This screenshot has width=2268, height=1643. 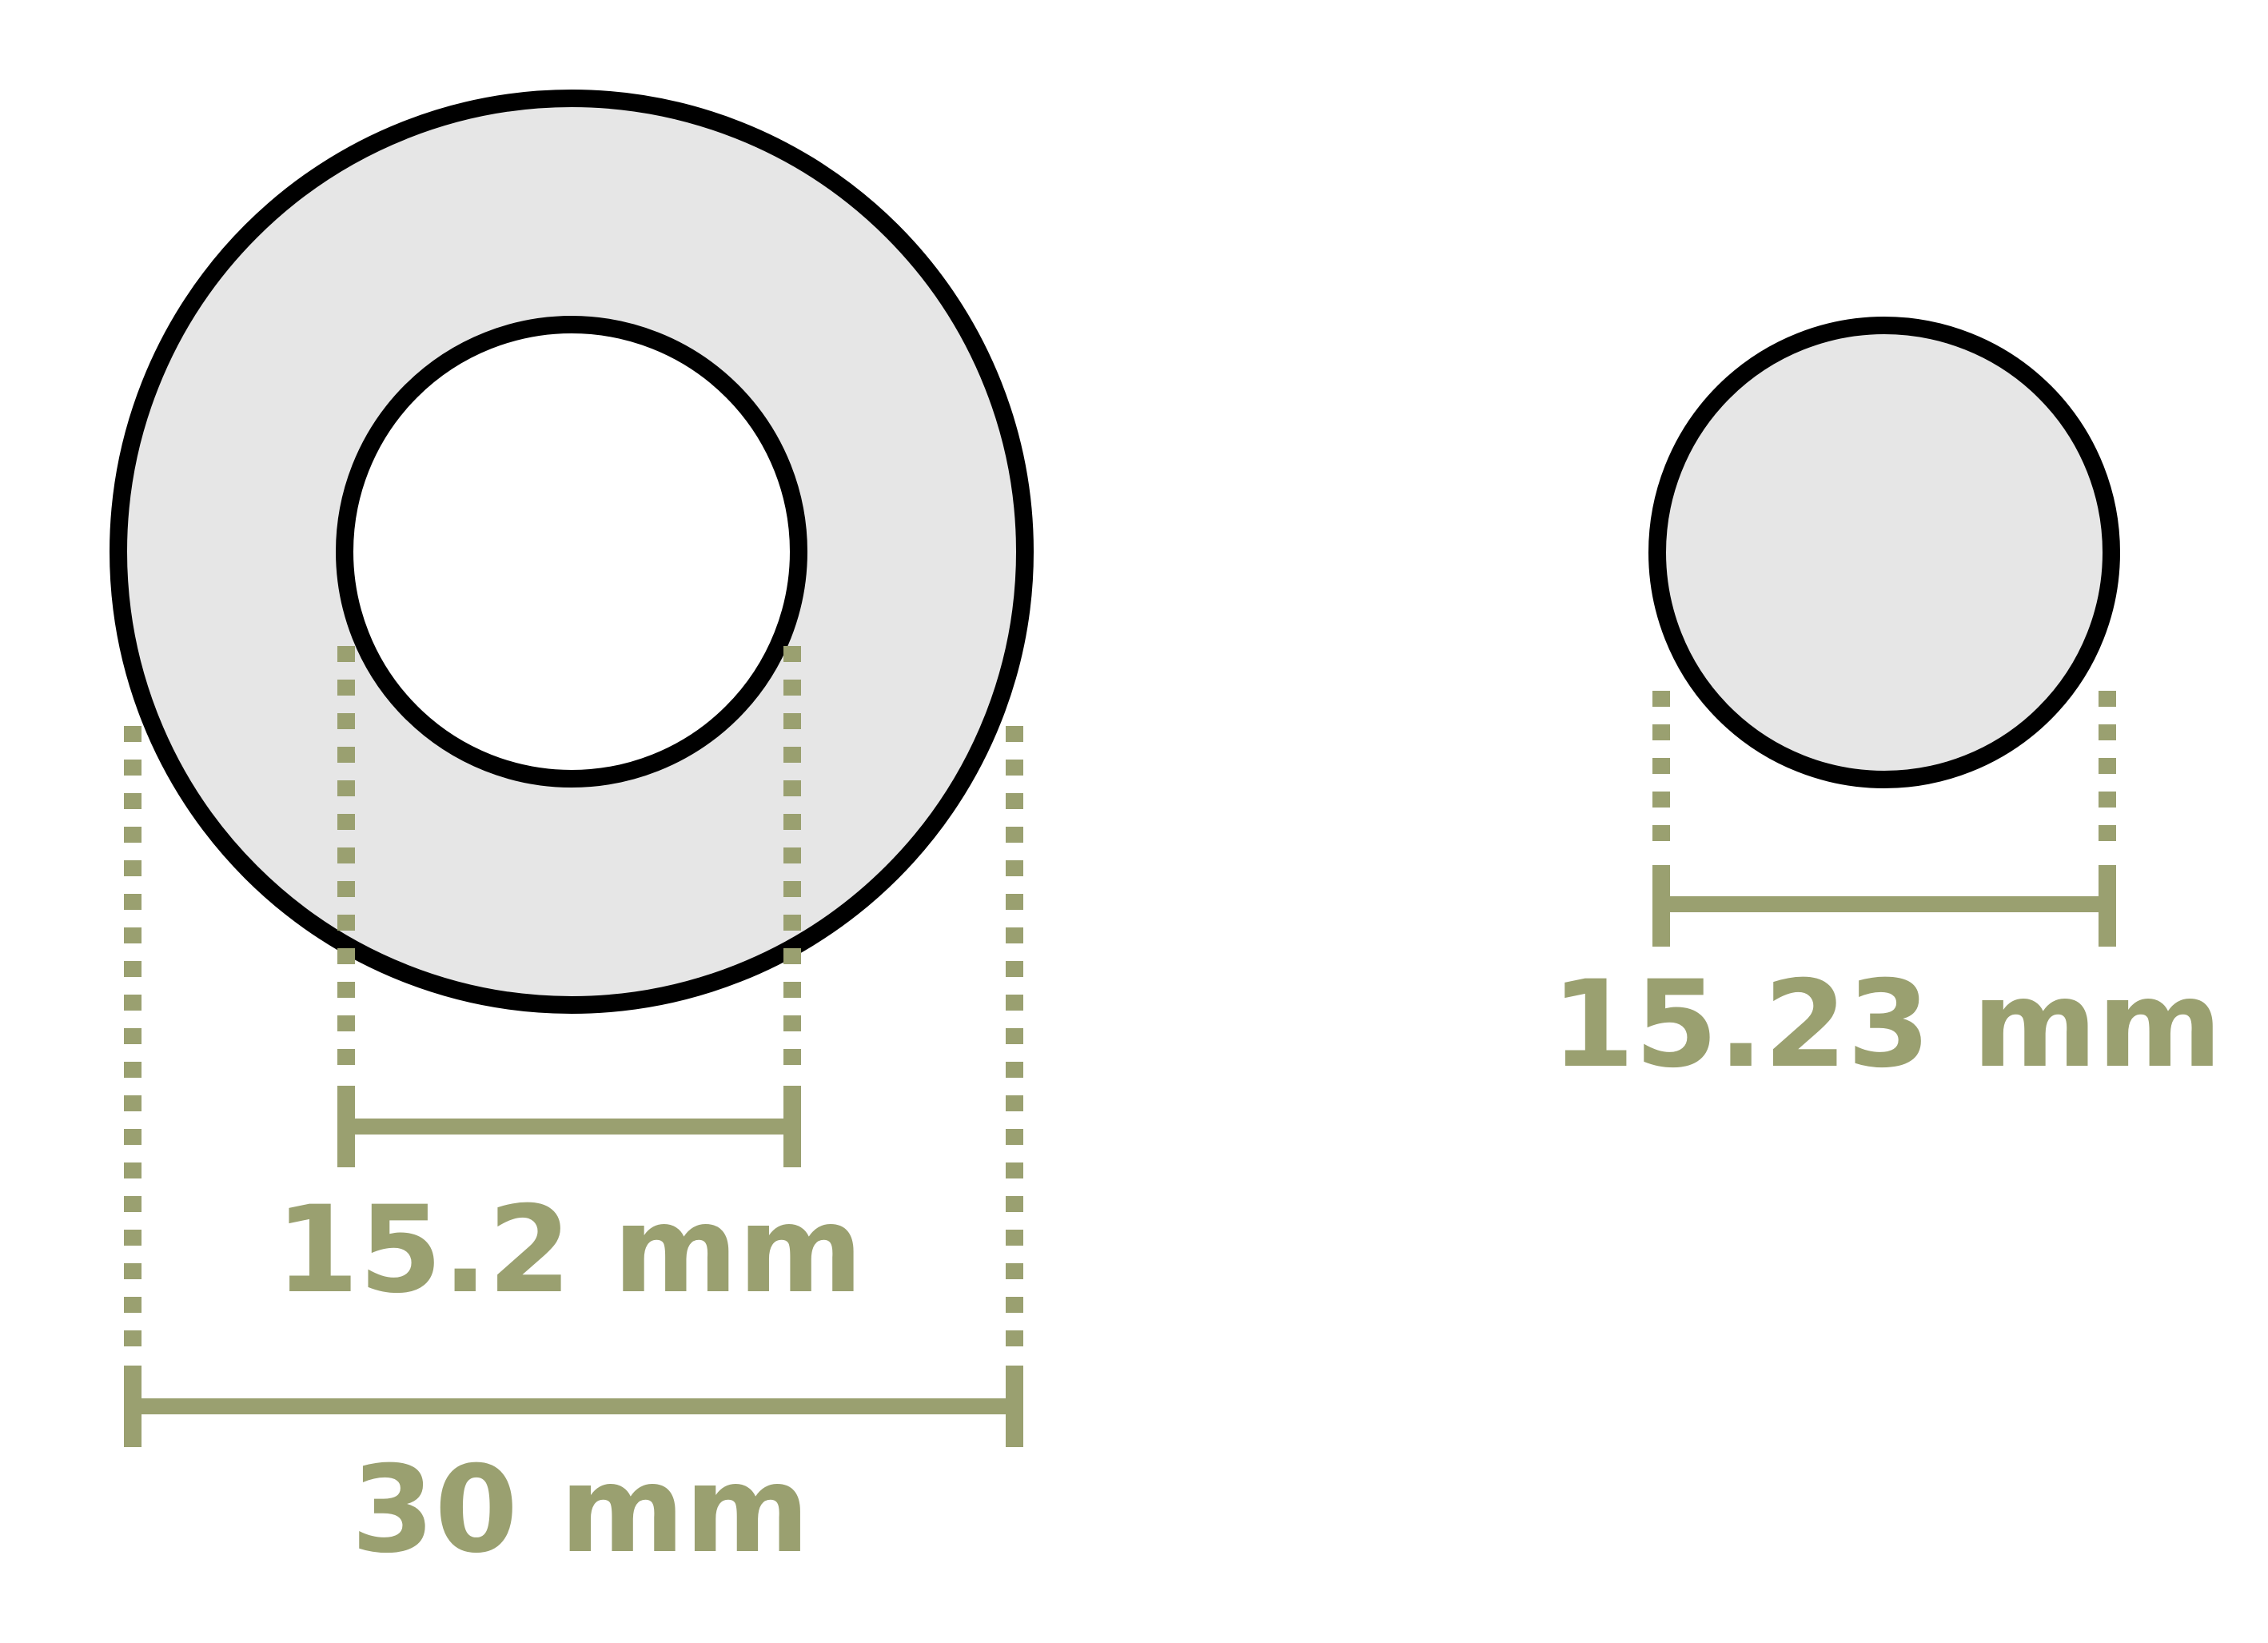 I want to click on disc-diameter-dimension: 15.23 mm, so click(x=1886, y=893).